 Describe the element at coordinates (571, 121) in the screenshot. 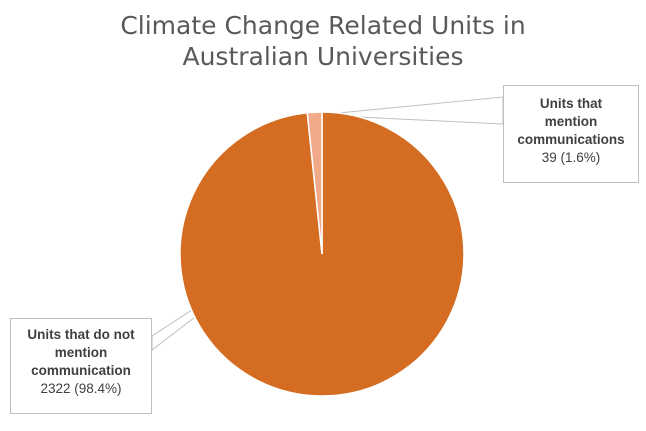

I see `data-label-units-mention-line-2: mention` at that location.